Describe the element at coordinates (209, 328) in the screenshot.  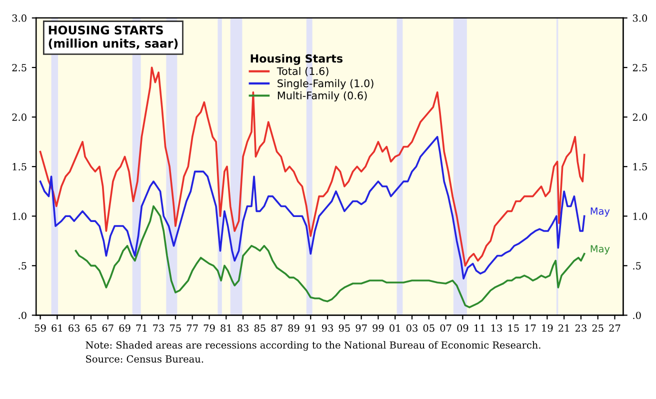
I see `x-tick-label: 79` at that location.